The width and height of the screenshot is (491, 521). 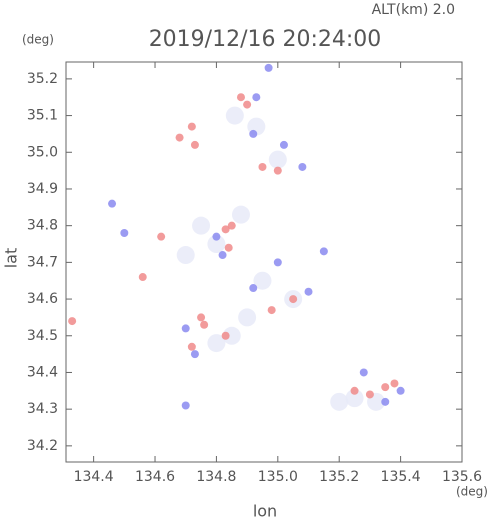 I want to click on y-tick-label: 34.7, so click(x=42, y=262).